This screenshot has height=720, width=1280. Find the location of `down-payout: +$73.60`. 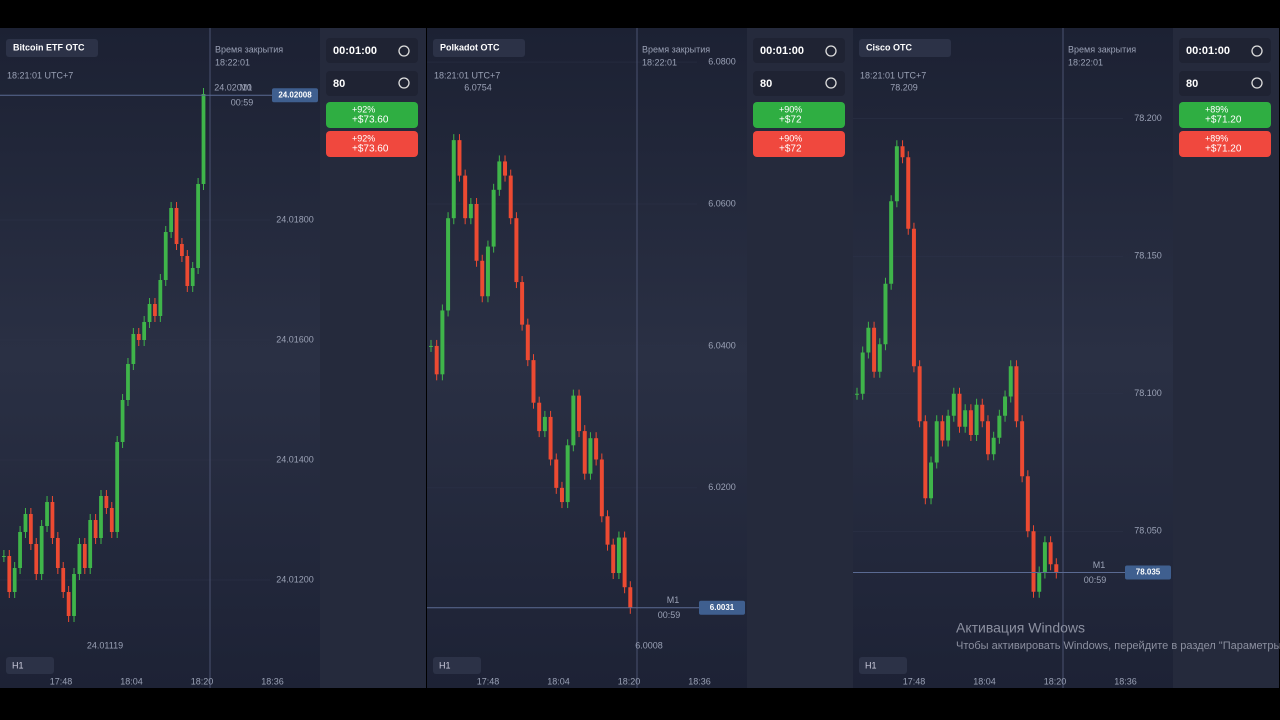

down-payout: +$73.60 is located at coordinates (370, 149).